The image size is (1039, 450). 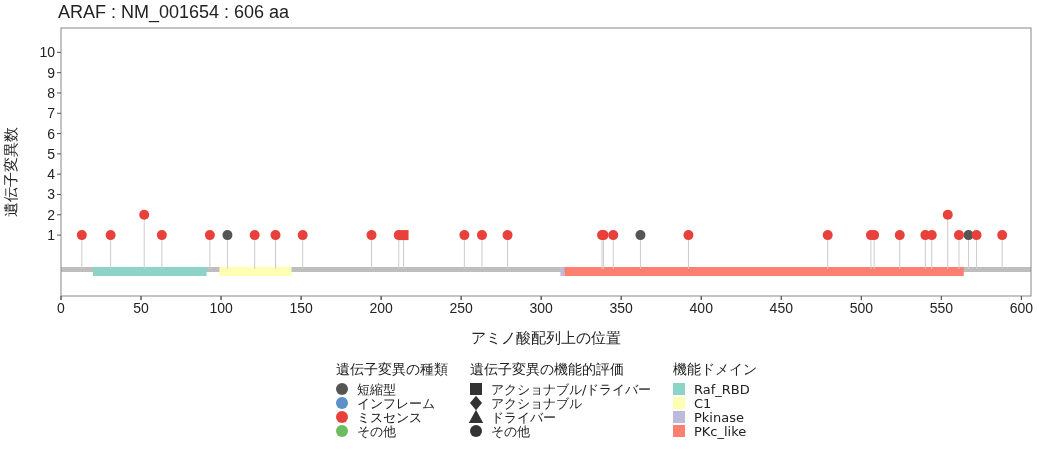 What do you see at coordinates (720, 431) in the screenshot?
I see `legend-label: PKc_like` at bounding box center [720, 431].